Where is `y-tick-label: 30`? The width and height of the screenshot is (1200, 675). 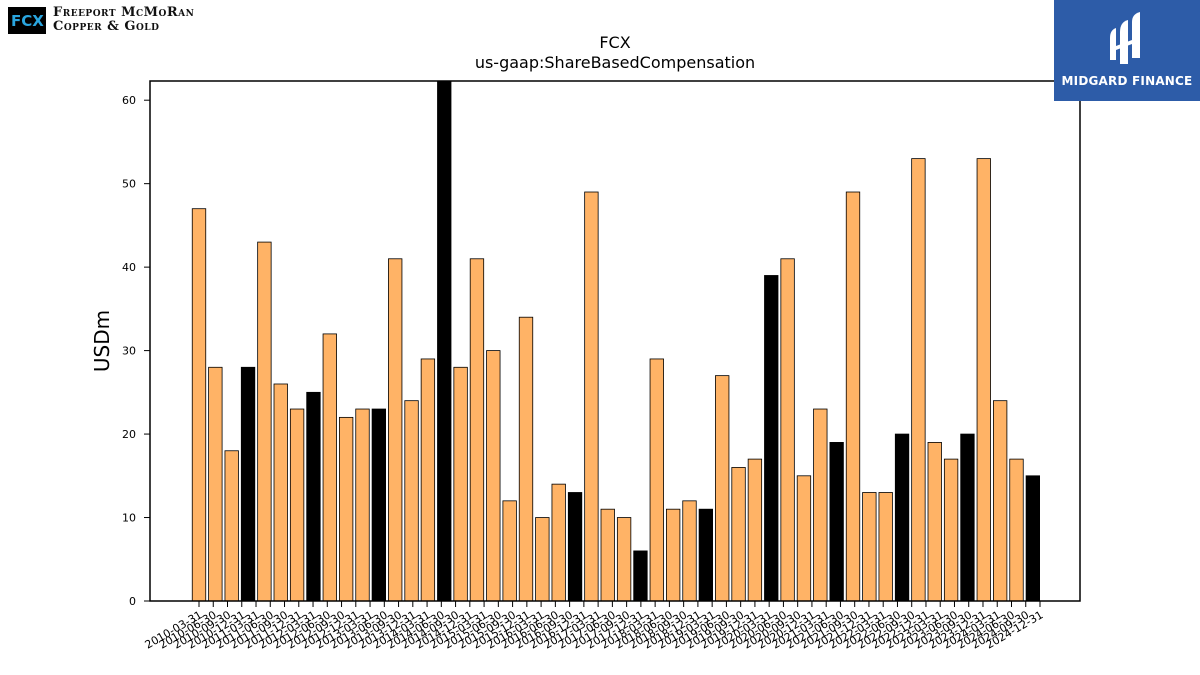 y-tick-label: 30 is located at coordinates (129, 351).